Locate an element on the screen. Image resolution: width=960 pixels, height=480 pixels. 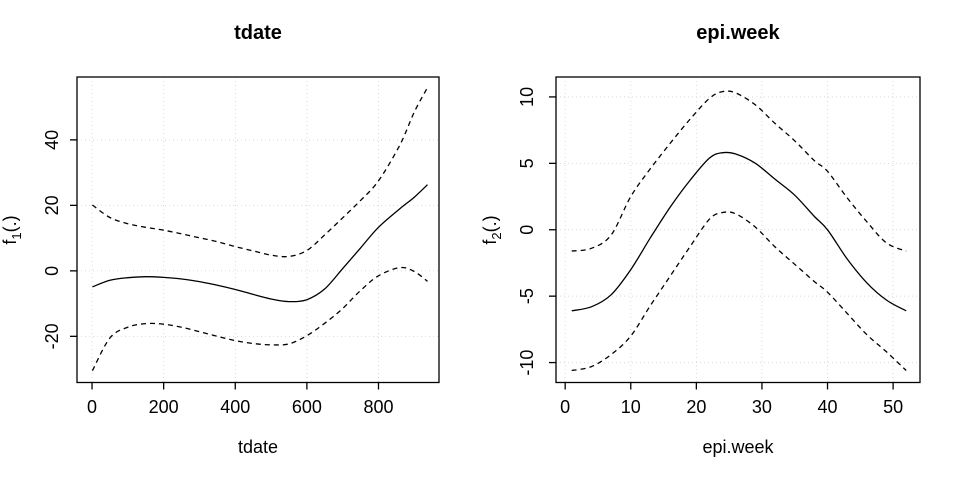
y-tick-label: 10 is located at coordinates (527, 97).